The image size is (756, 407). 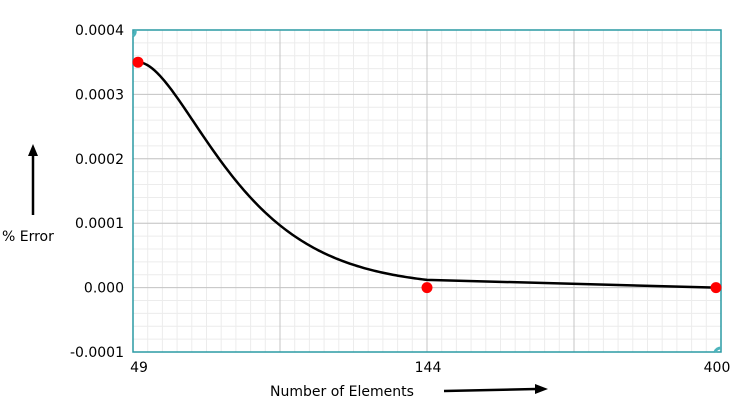 What do you see at coordinates (139, 368) in the screenshot?
I see `x-tick-label: 49` at bounding box center [139, 368].